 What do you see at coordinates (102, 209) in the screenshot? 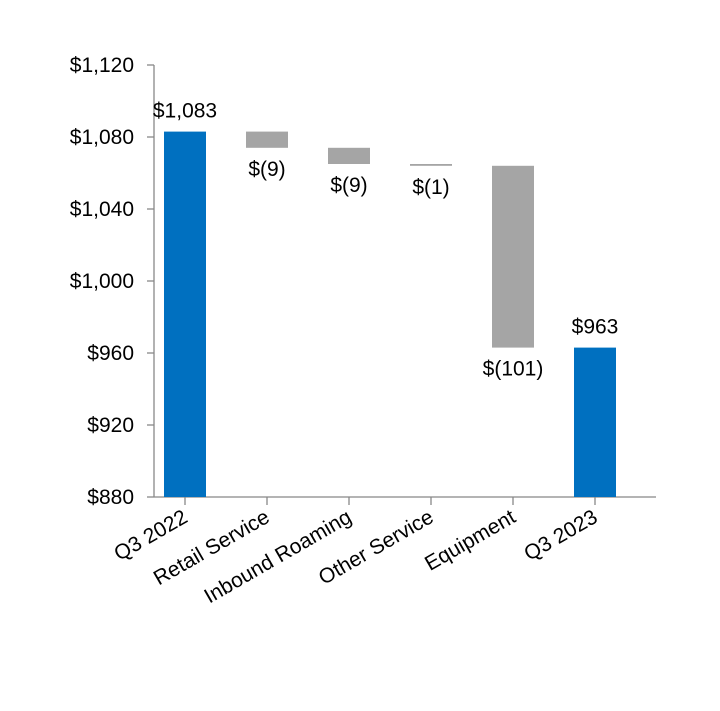
I see `y-tick-label: $1,040` at bounding box center [102, 209].